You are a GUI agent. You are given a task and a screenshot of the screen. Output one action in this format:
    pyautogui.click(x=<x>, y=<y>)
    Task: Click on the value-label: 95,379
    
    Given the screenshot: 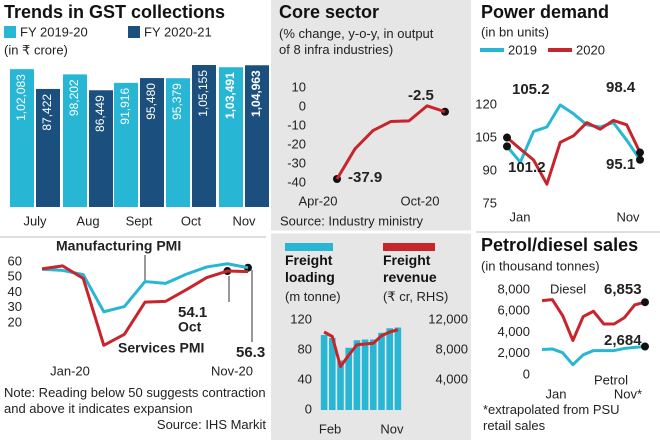 What is the action you would take?
    pyautogui.click(x=177, y=101)
    